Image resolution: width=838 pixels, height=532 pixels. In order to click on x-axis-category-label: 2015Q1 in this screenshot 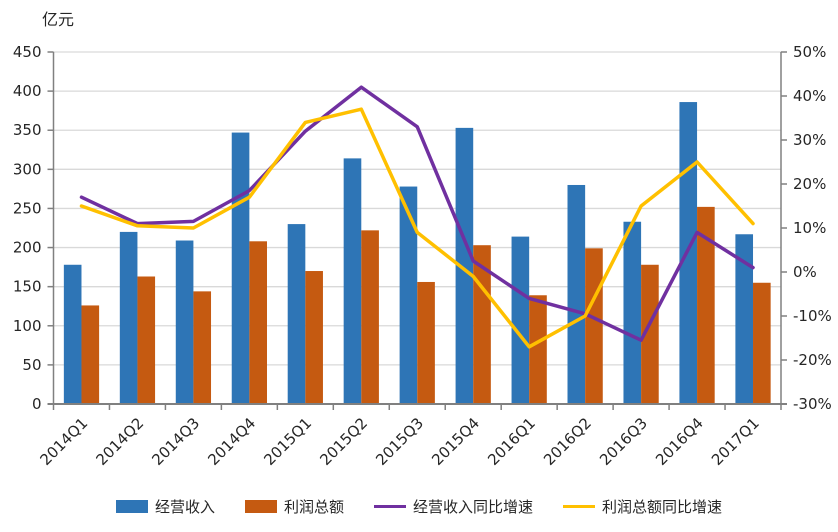, I will do `click(287, 441)`.